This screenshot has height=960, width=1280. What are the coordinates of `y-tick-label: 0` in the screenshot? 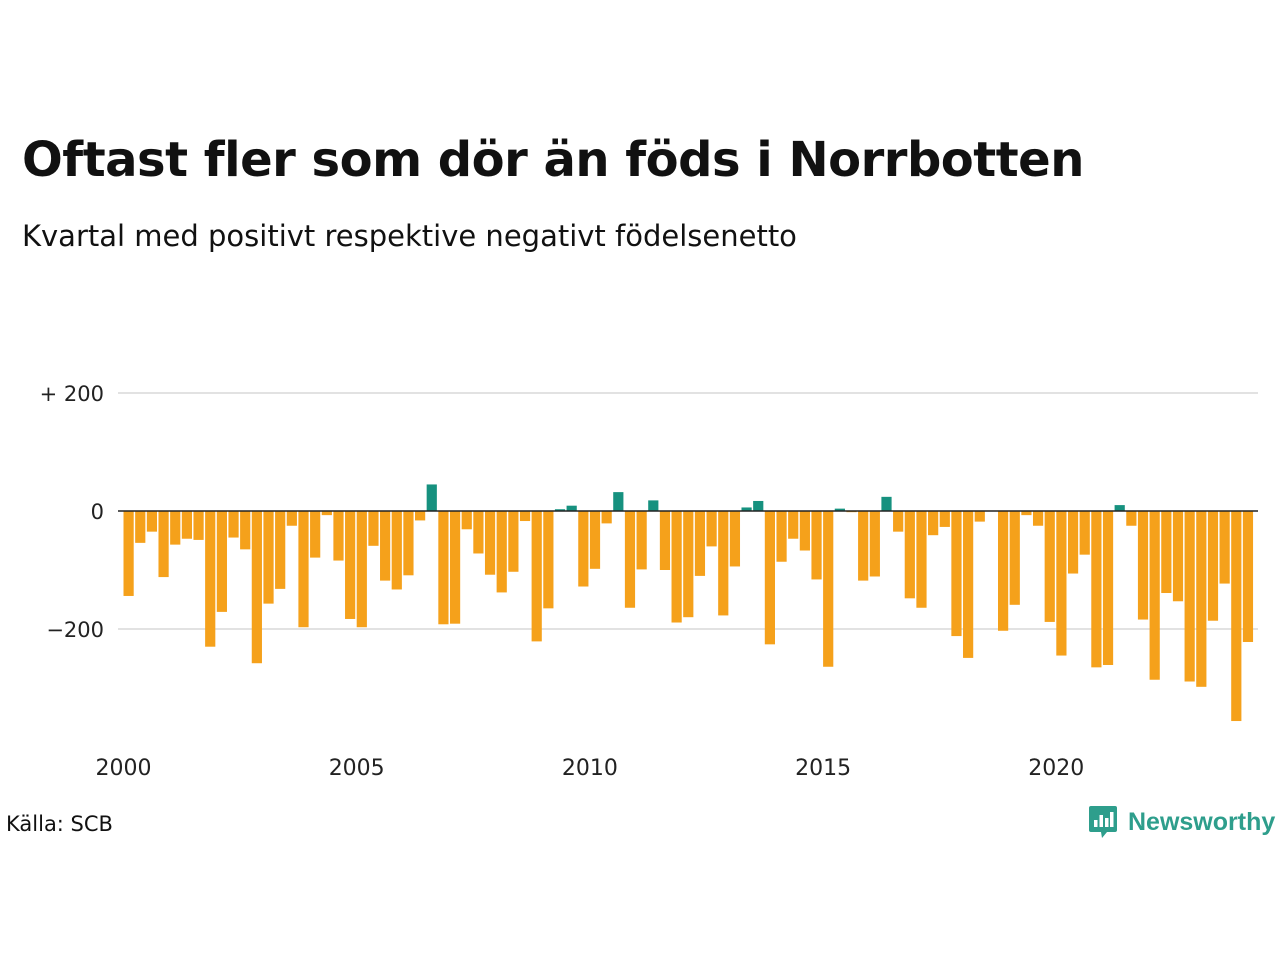 It's located at (97, 512).